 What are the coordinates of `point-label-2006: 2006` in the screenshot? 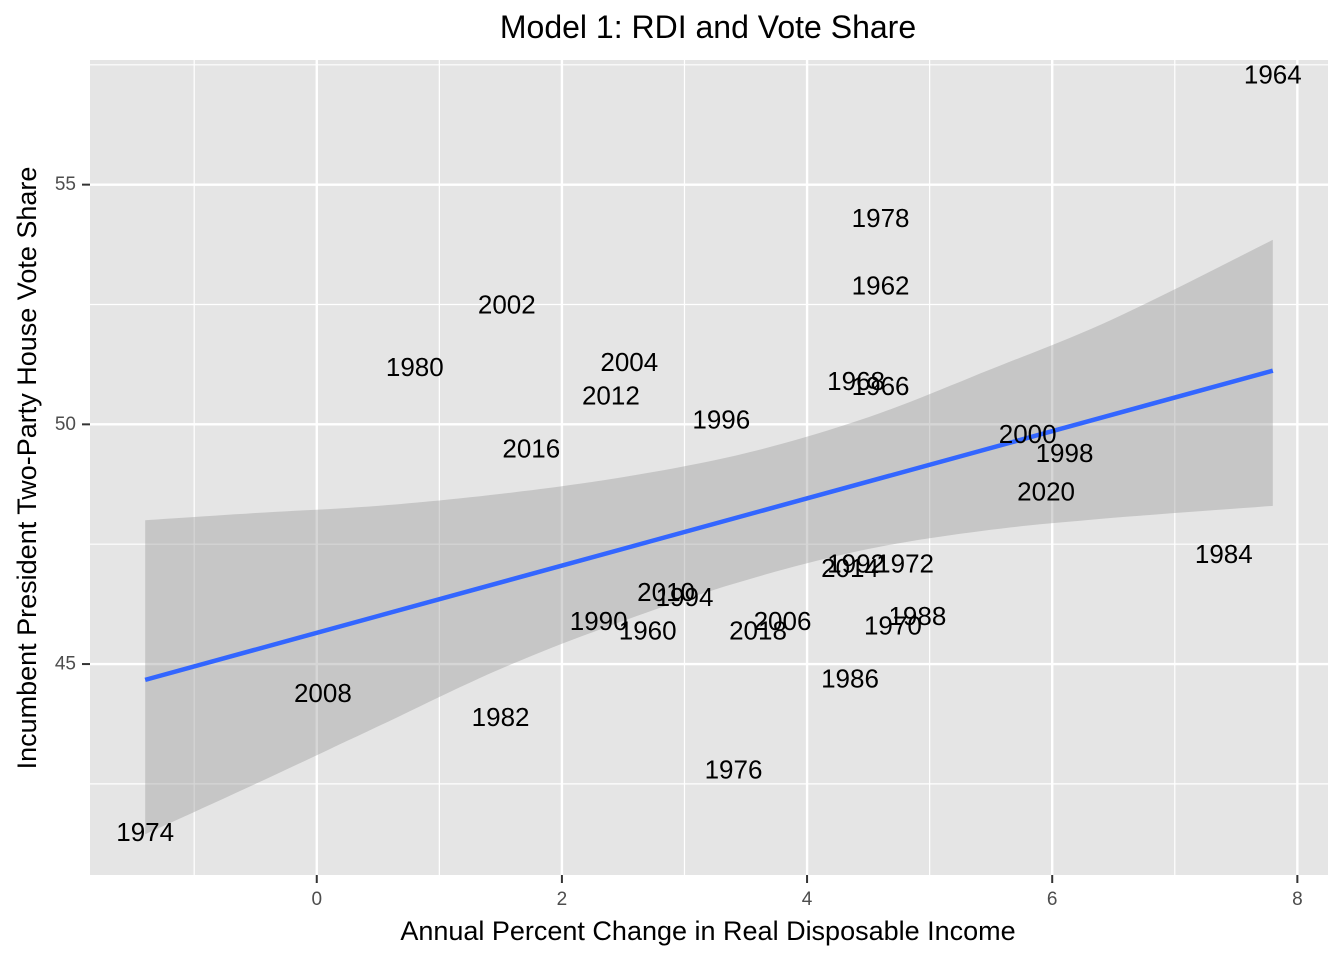 It's located at (783, 621).